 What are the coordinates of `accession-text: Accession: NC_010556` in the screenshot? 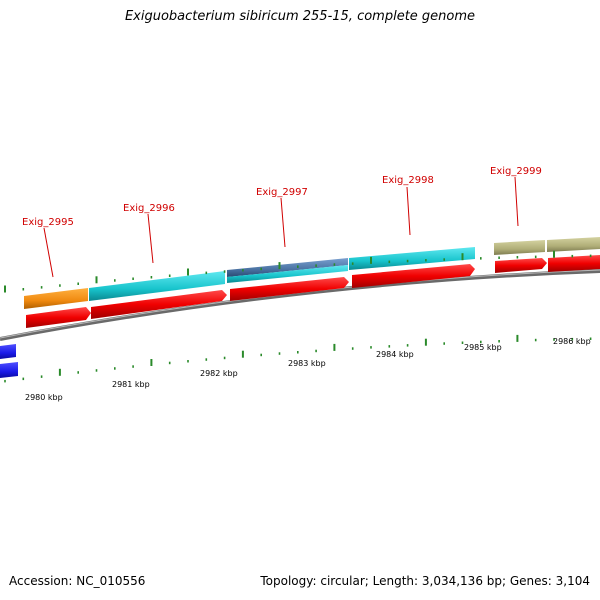 It's located at (77, 581).